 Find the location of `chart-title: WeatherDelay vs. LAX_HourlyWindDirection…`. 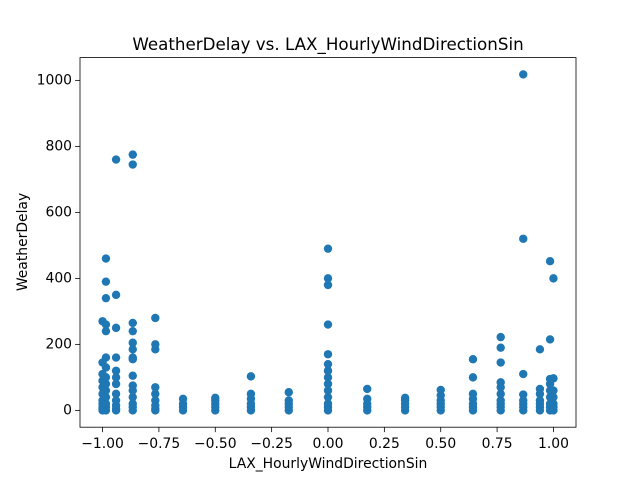

chart-title: WeatherDelay vs. LAX_HourlyWindDirection… is located at coordinates (327, 44).